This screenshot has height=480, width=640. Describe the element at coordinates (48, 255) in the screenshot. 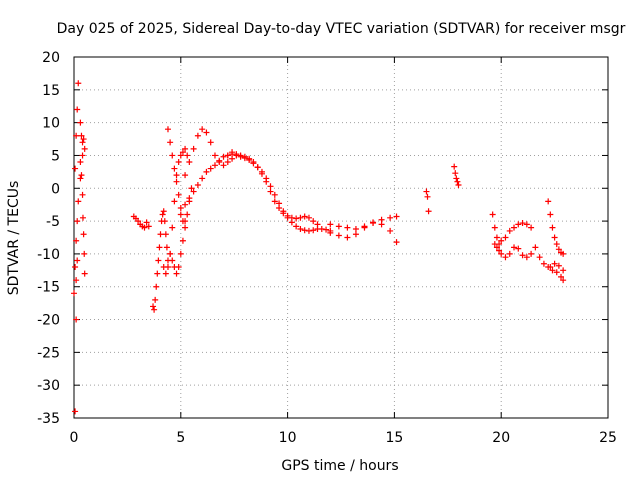

I see `y-tick-label: -10` at that location.